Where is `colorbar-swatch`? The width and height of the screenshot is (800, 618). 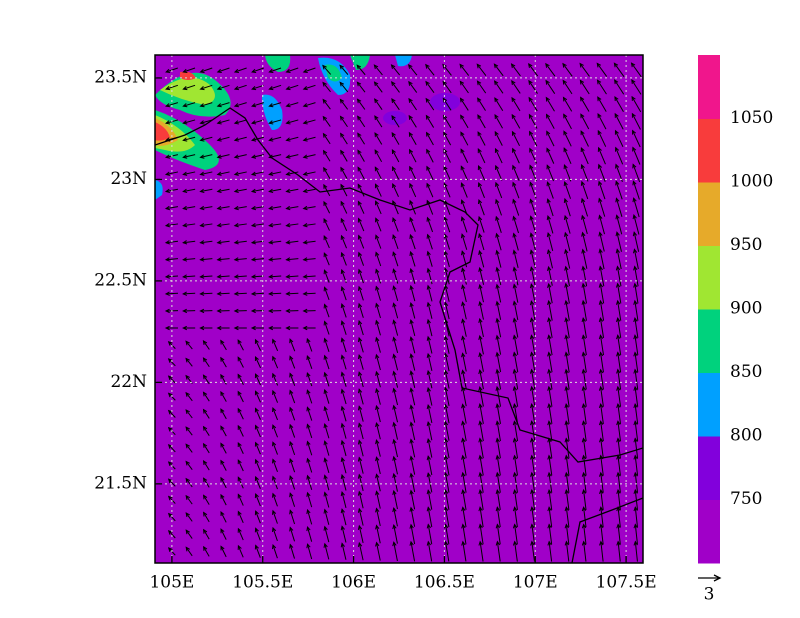 colorbar-swatch is located at coordinates (709, 468).